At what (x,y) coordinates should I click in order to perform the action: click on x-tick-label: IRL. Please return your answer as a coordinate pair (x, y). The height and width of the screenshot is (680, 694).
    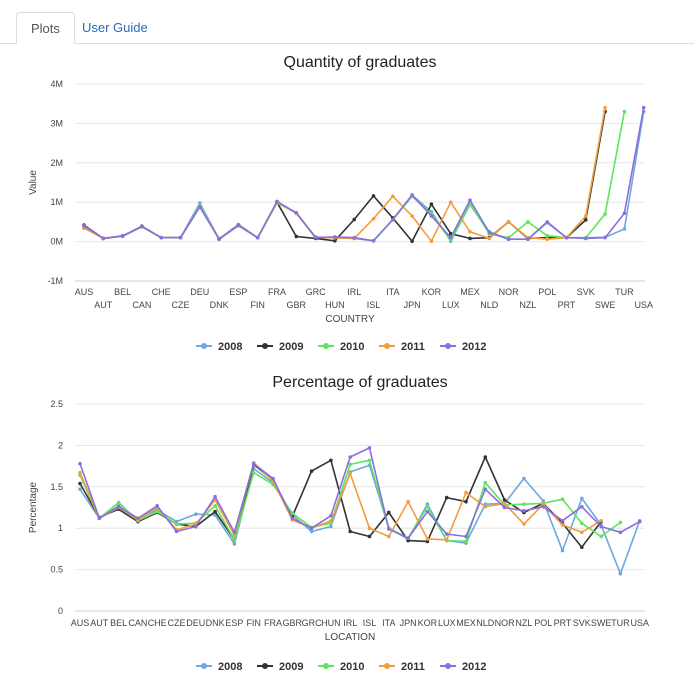
    Looking at the image, I should click on (350, 623).